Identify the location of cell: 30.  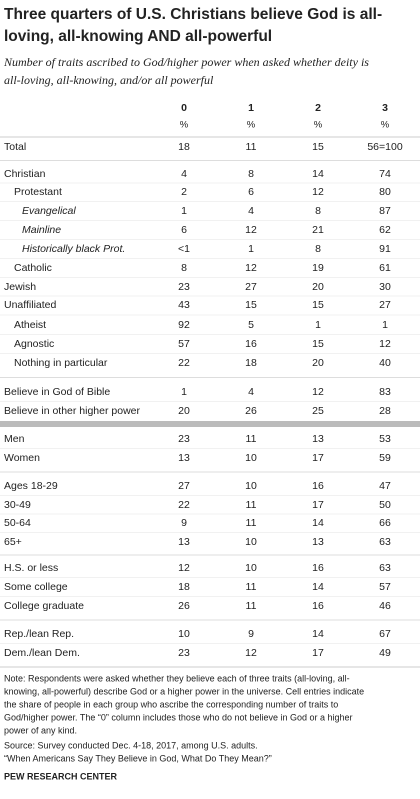
(385, 287).